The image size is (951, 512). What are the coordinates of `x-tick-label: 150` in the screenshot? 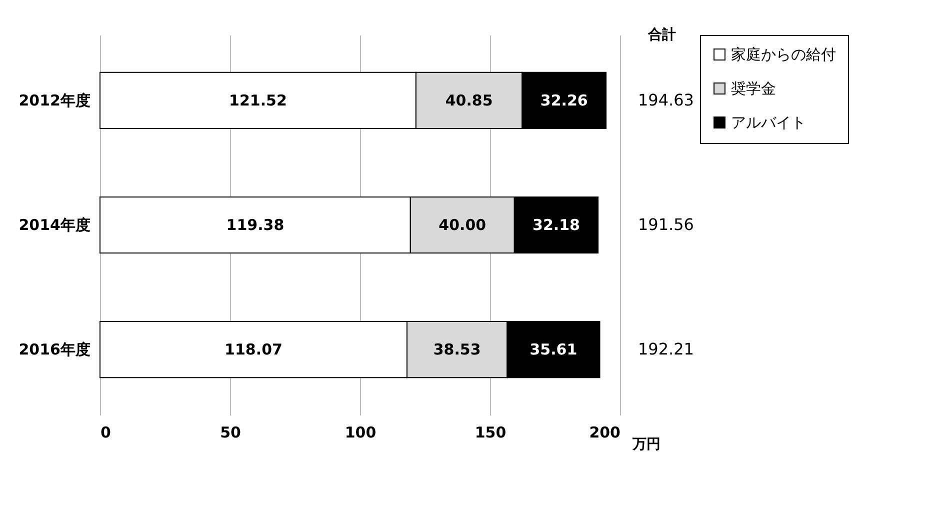 It's located at (490, 433).